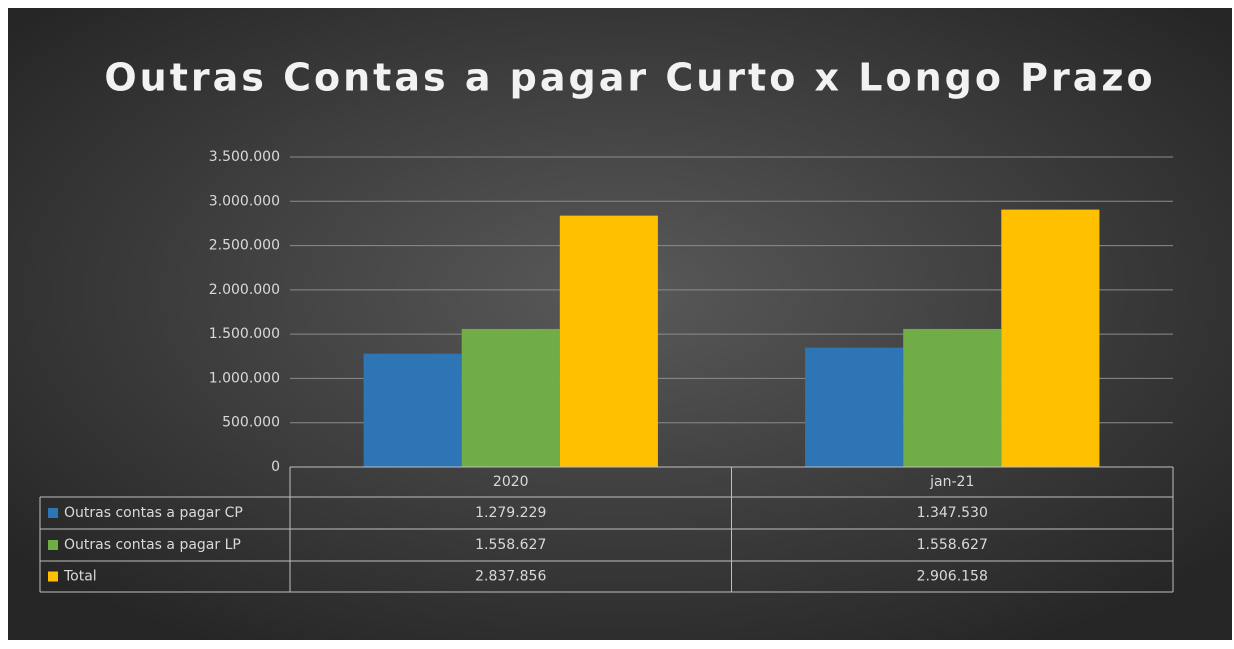 This screenshot has width=1234, height=649. I want to click on y-tick-label: 1.500.000, so click(244, 334).